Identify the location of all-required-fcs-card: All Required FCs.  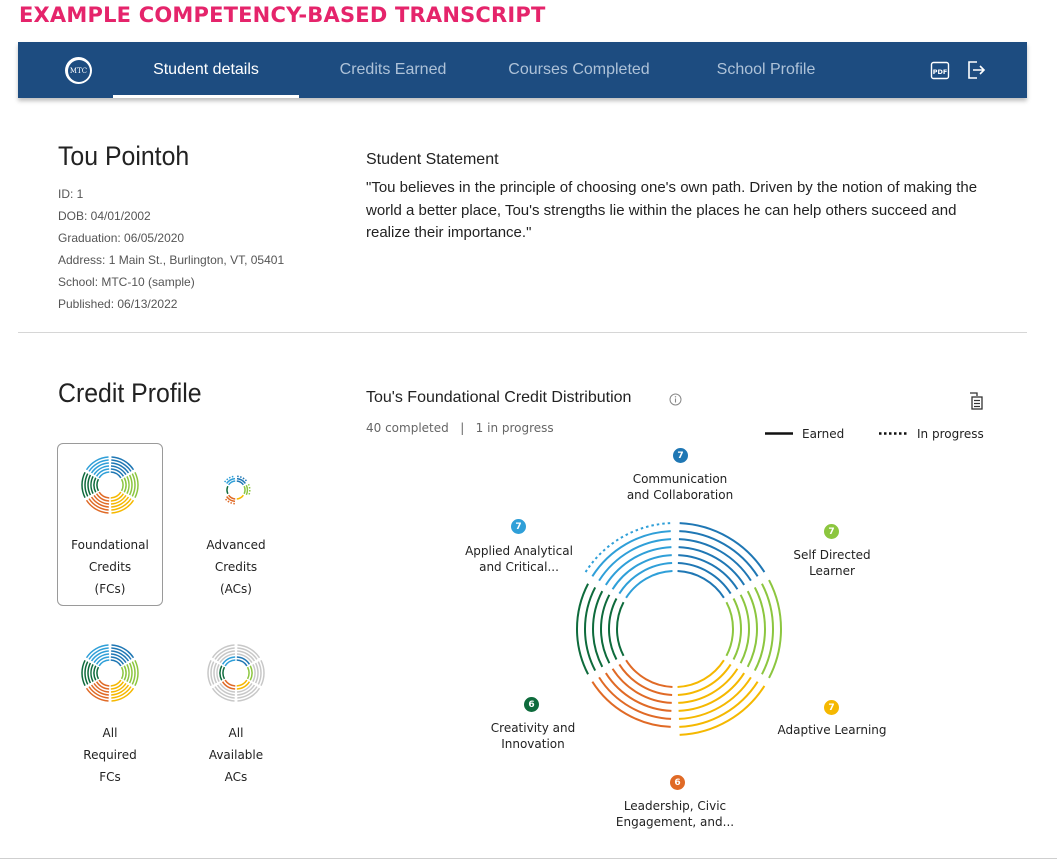
(110, 713).